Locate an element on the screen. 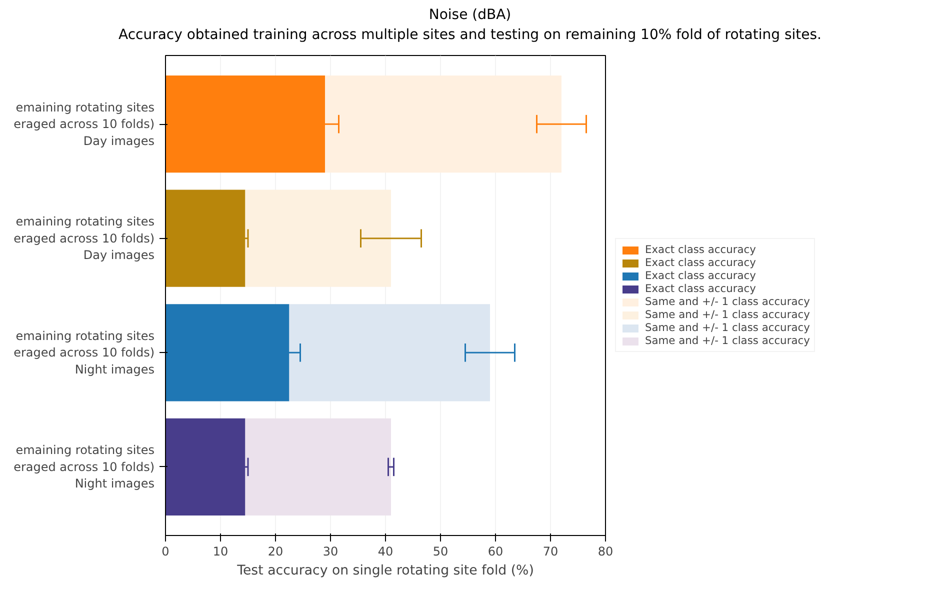  x-tick-label: 80 is located at coordinates (606, 551).